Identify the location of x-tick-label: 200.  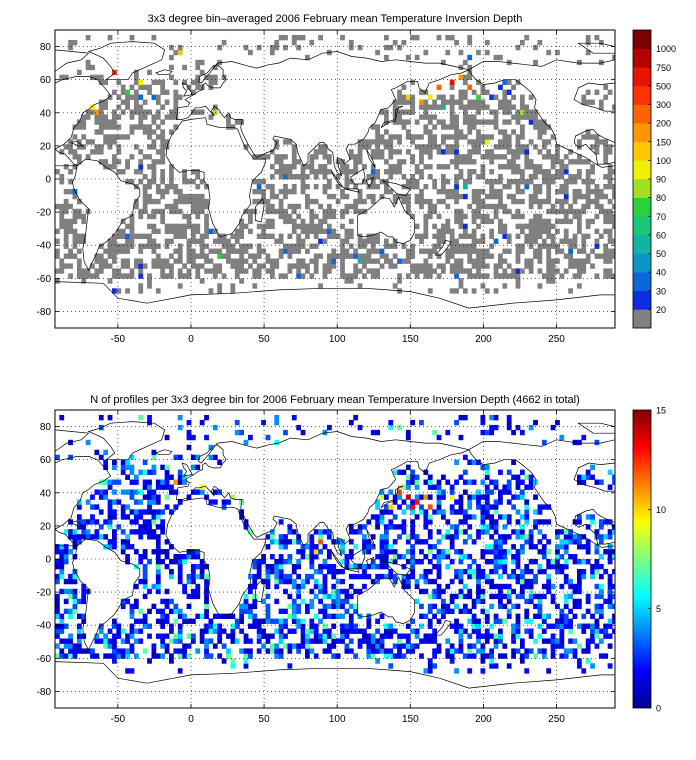
(483, 339).